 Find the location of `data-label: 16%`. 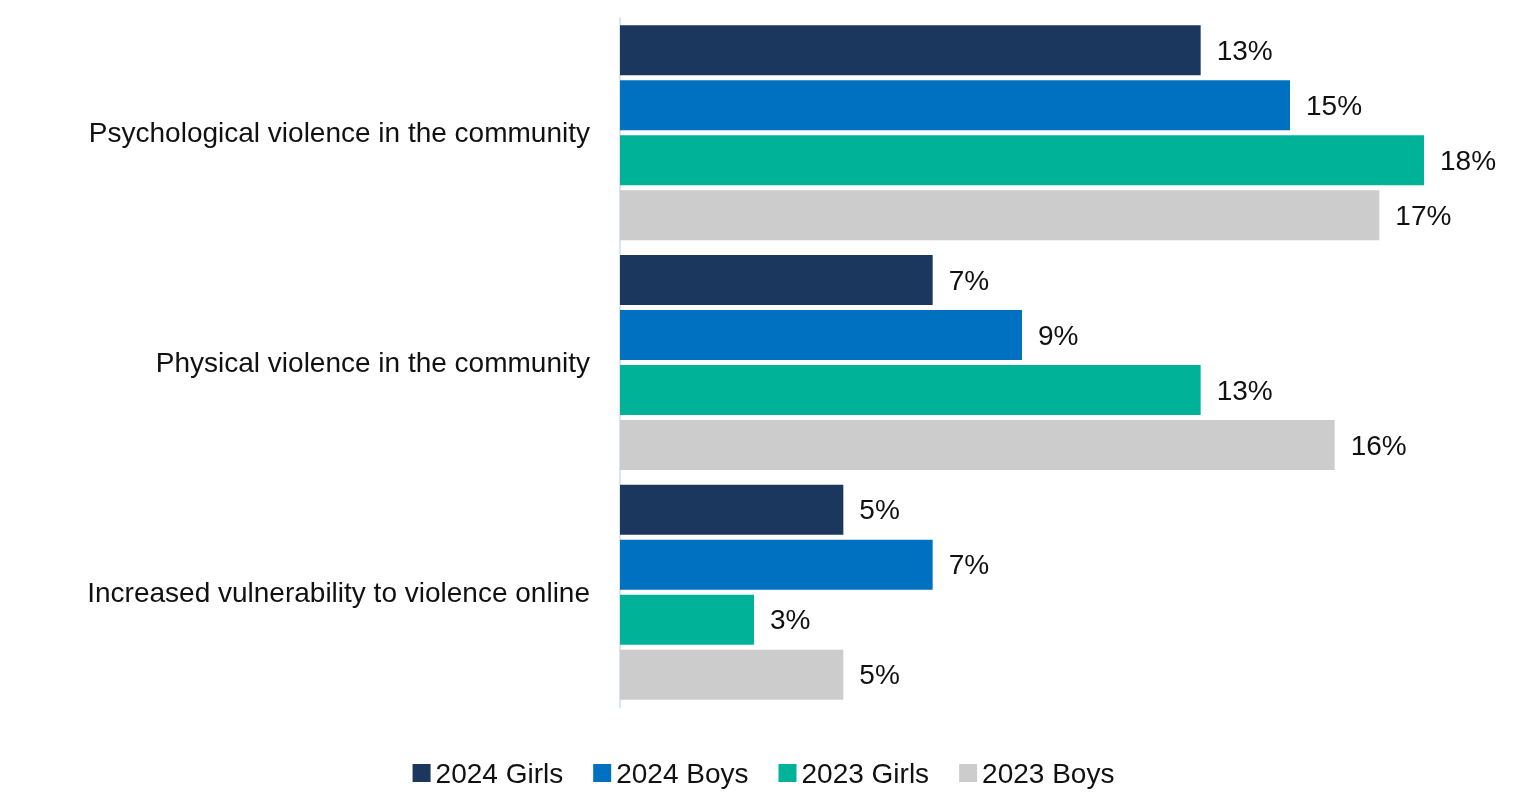

data-label: 16% is located at coordinates (1378, 445).